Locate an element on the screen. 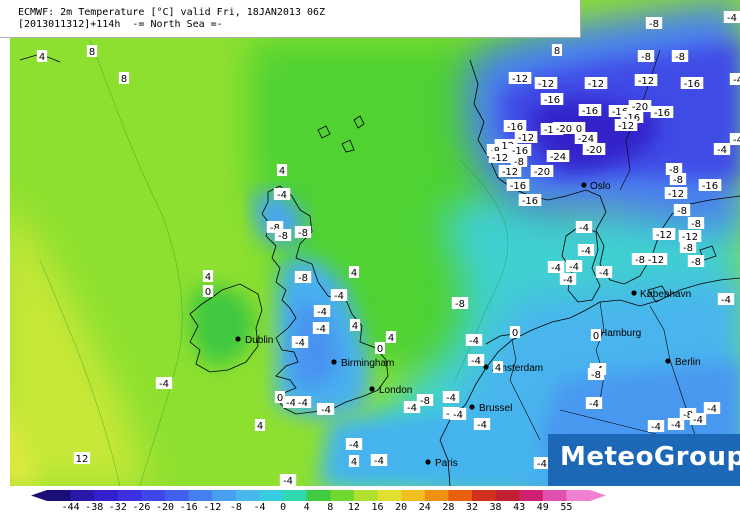 The height and width of the screenshot is (515, 740). temperature-label: -24 is located at coordinates (558, 156).